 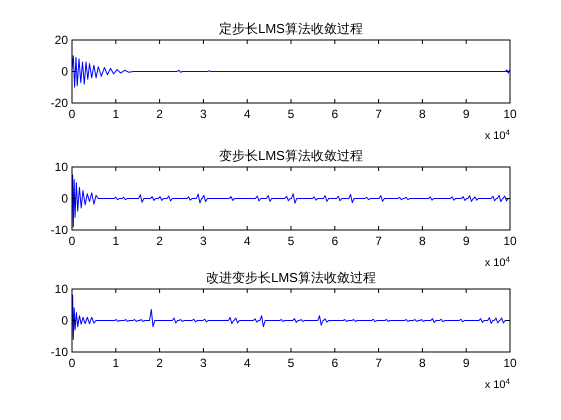 What do you see at coordinates (59, 103) in the screenshot?
I see `y-tick-label: -20` at bounding box center [59, 103].